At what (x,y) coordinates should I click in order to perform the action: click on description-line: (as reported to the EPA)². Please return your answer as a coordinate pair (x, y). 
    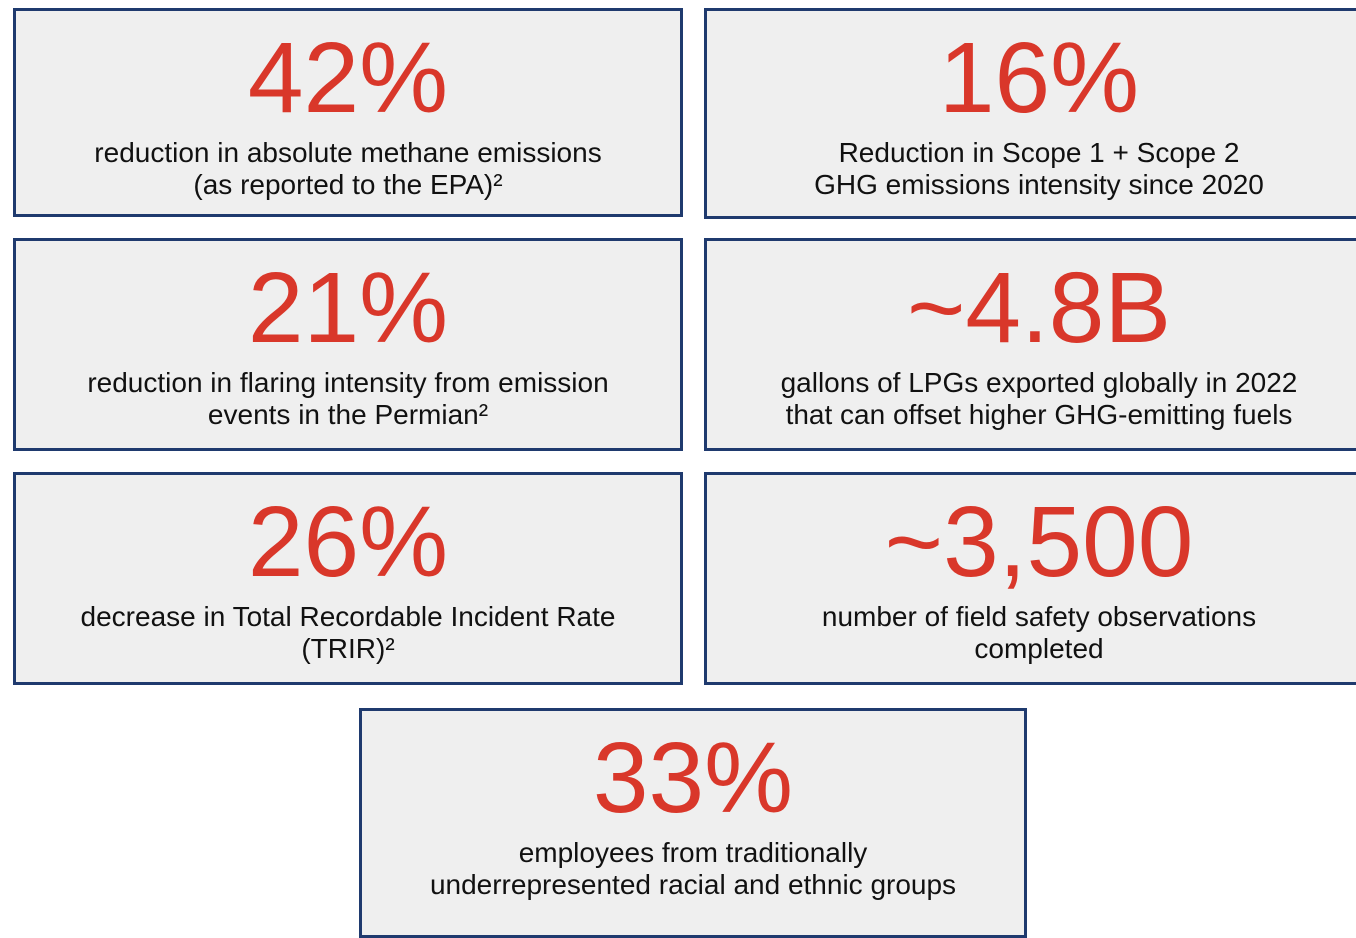
    Looking at the image, I should click on (348, 184).